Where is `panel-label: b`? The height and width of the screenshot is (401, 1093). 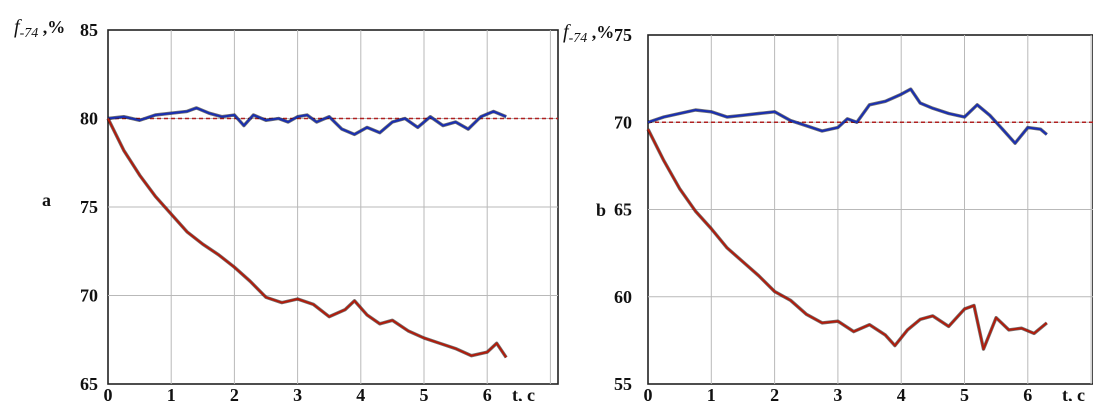 panel-label: b is located at coordinates (601, 210).